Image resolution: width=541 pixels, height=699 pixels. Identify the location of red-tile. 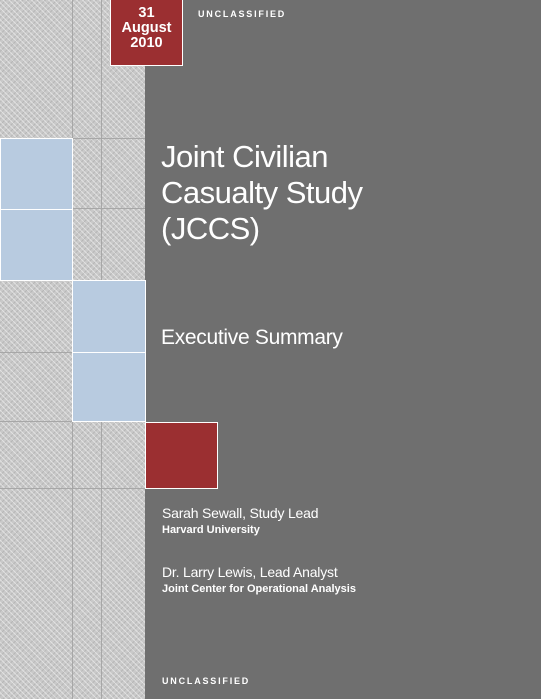
(181, 455).